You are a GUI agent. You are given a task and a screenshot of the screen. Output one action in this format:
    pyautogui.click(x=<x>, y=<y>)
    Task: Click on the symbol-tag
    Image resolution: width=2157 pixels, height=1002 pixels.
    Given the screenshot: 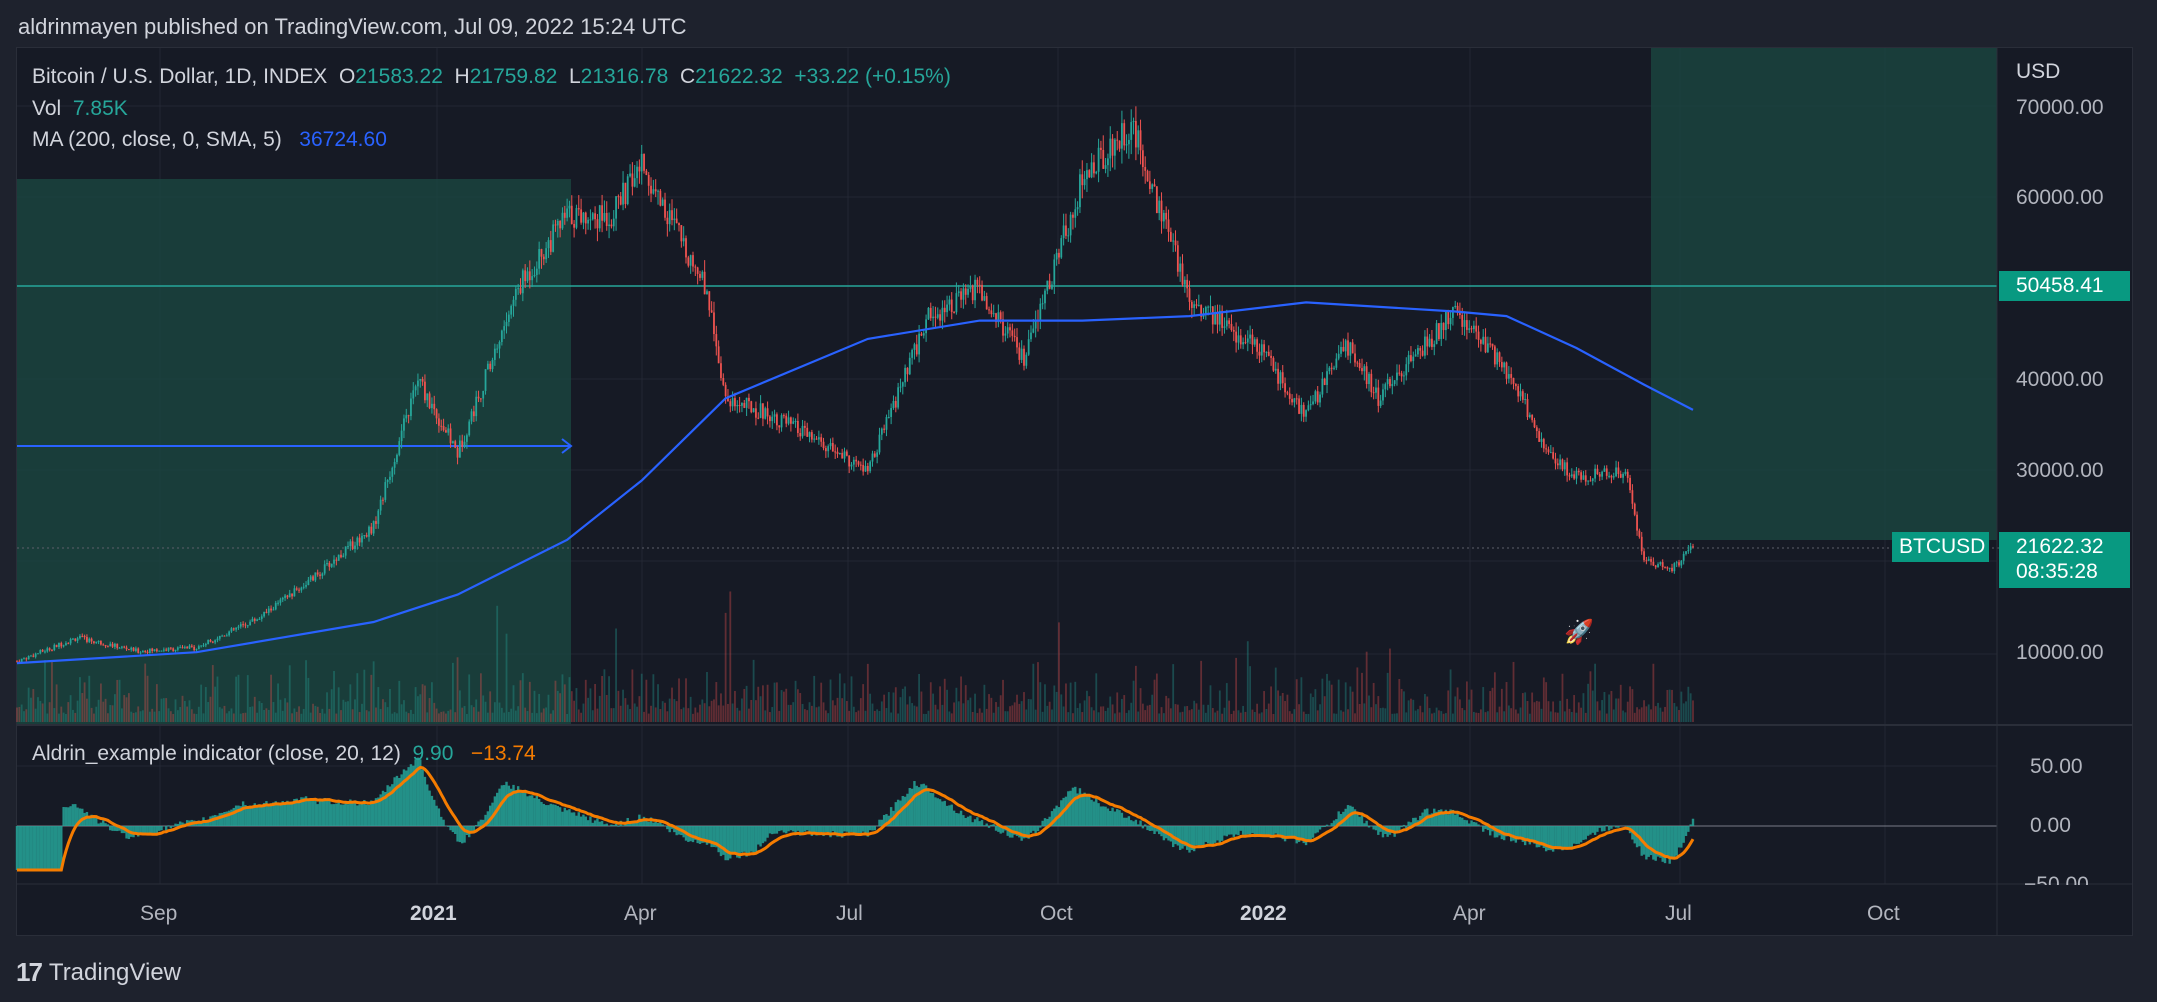 What is the action you would take?
    pyautogui.click(x=1940, y=547)
    